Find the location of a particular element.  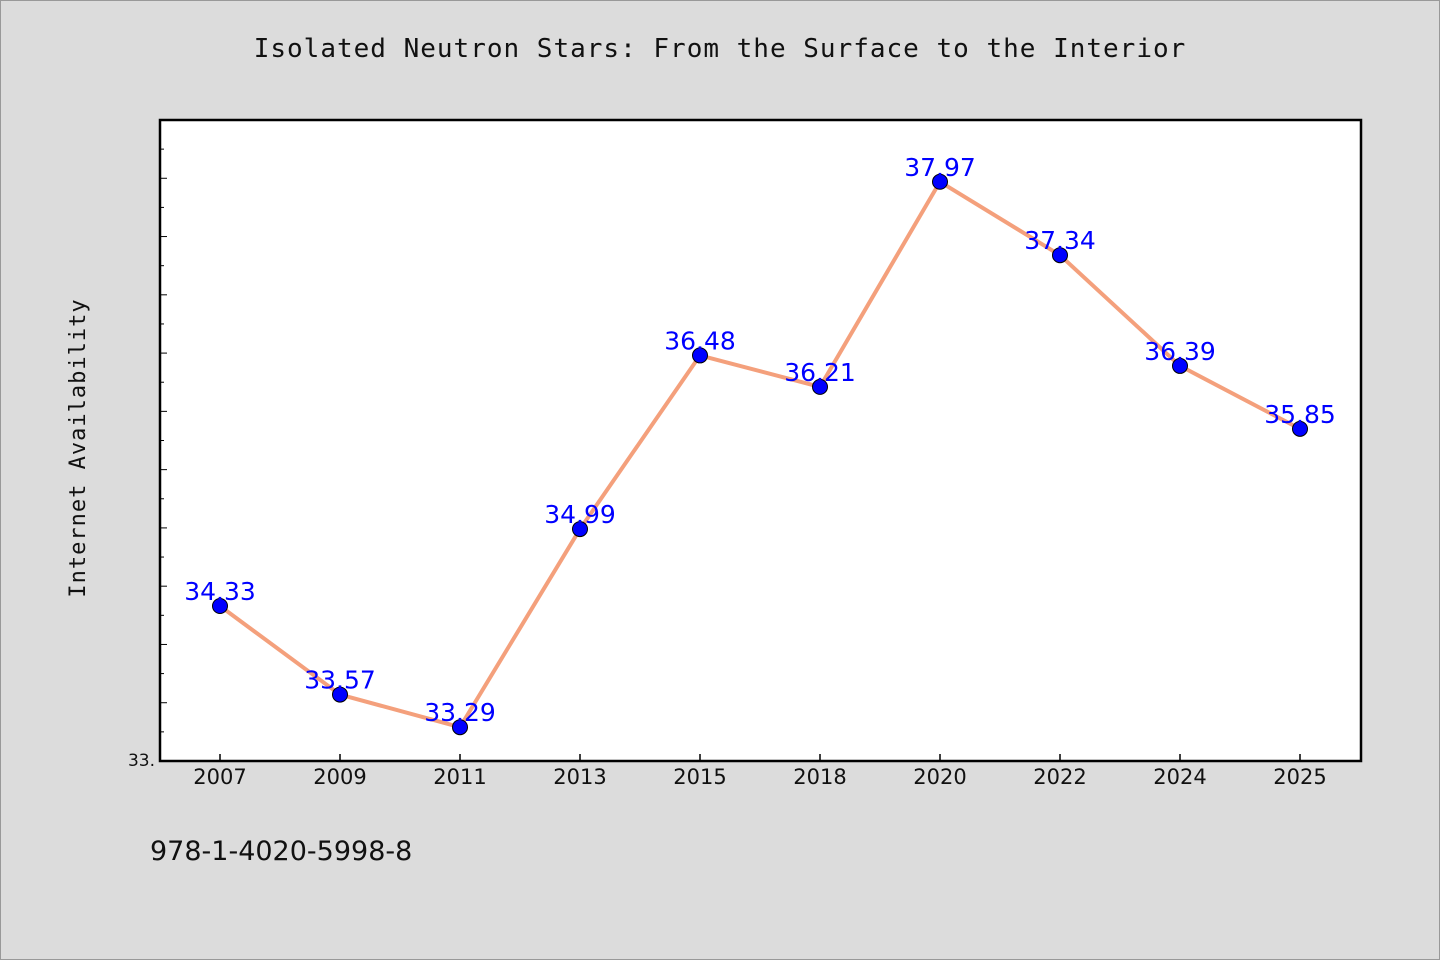

data-label: 36.48 is located at coordinates (700, 340).